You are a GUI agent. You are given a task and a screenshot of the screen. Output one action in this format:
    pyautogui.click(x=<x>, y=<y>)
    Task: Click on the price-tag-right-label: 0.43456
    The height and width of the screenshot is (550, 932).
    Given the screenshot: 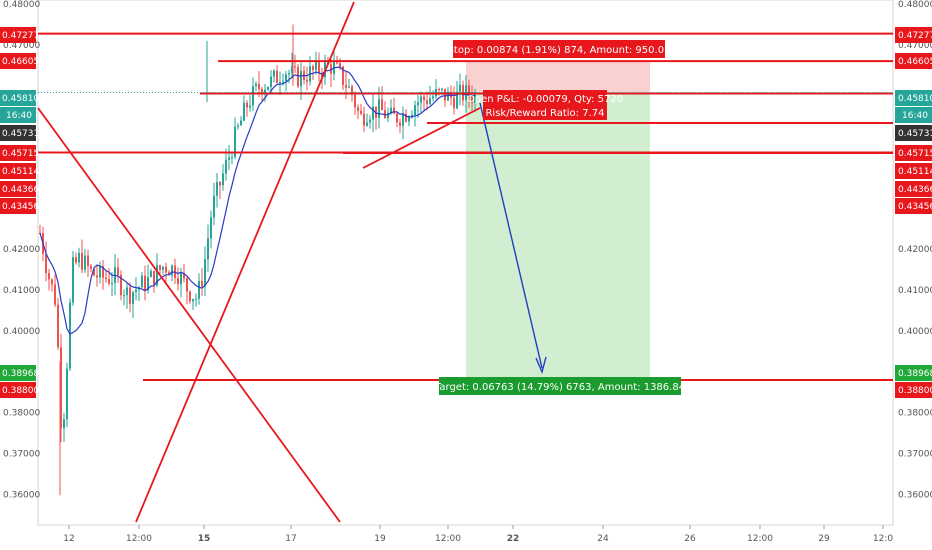 What is the action you would take?
    pyautogui.click(x=915, y=207)
    